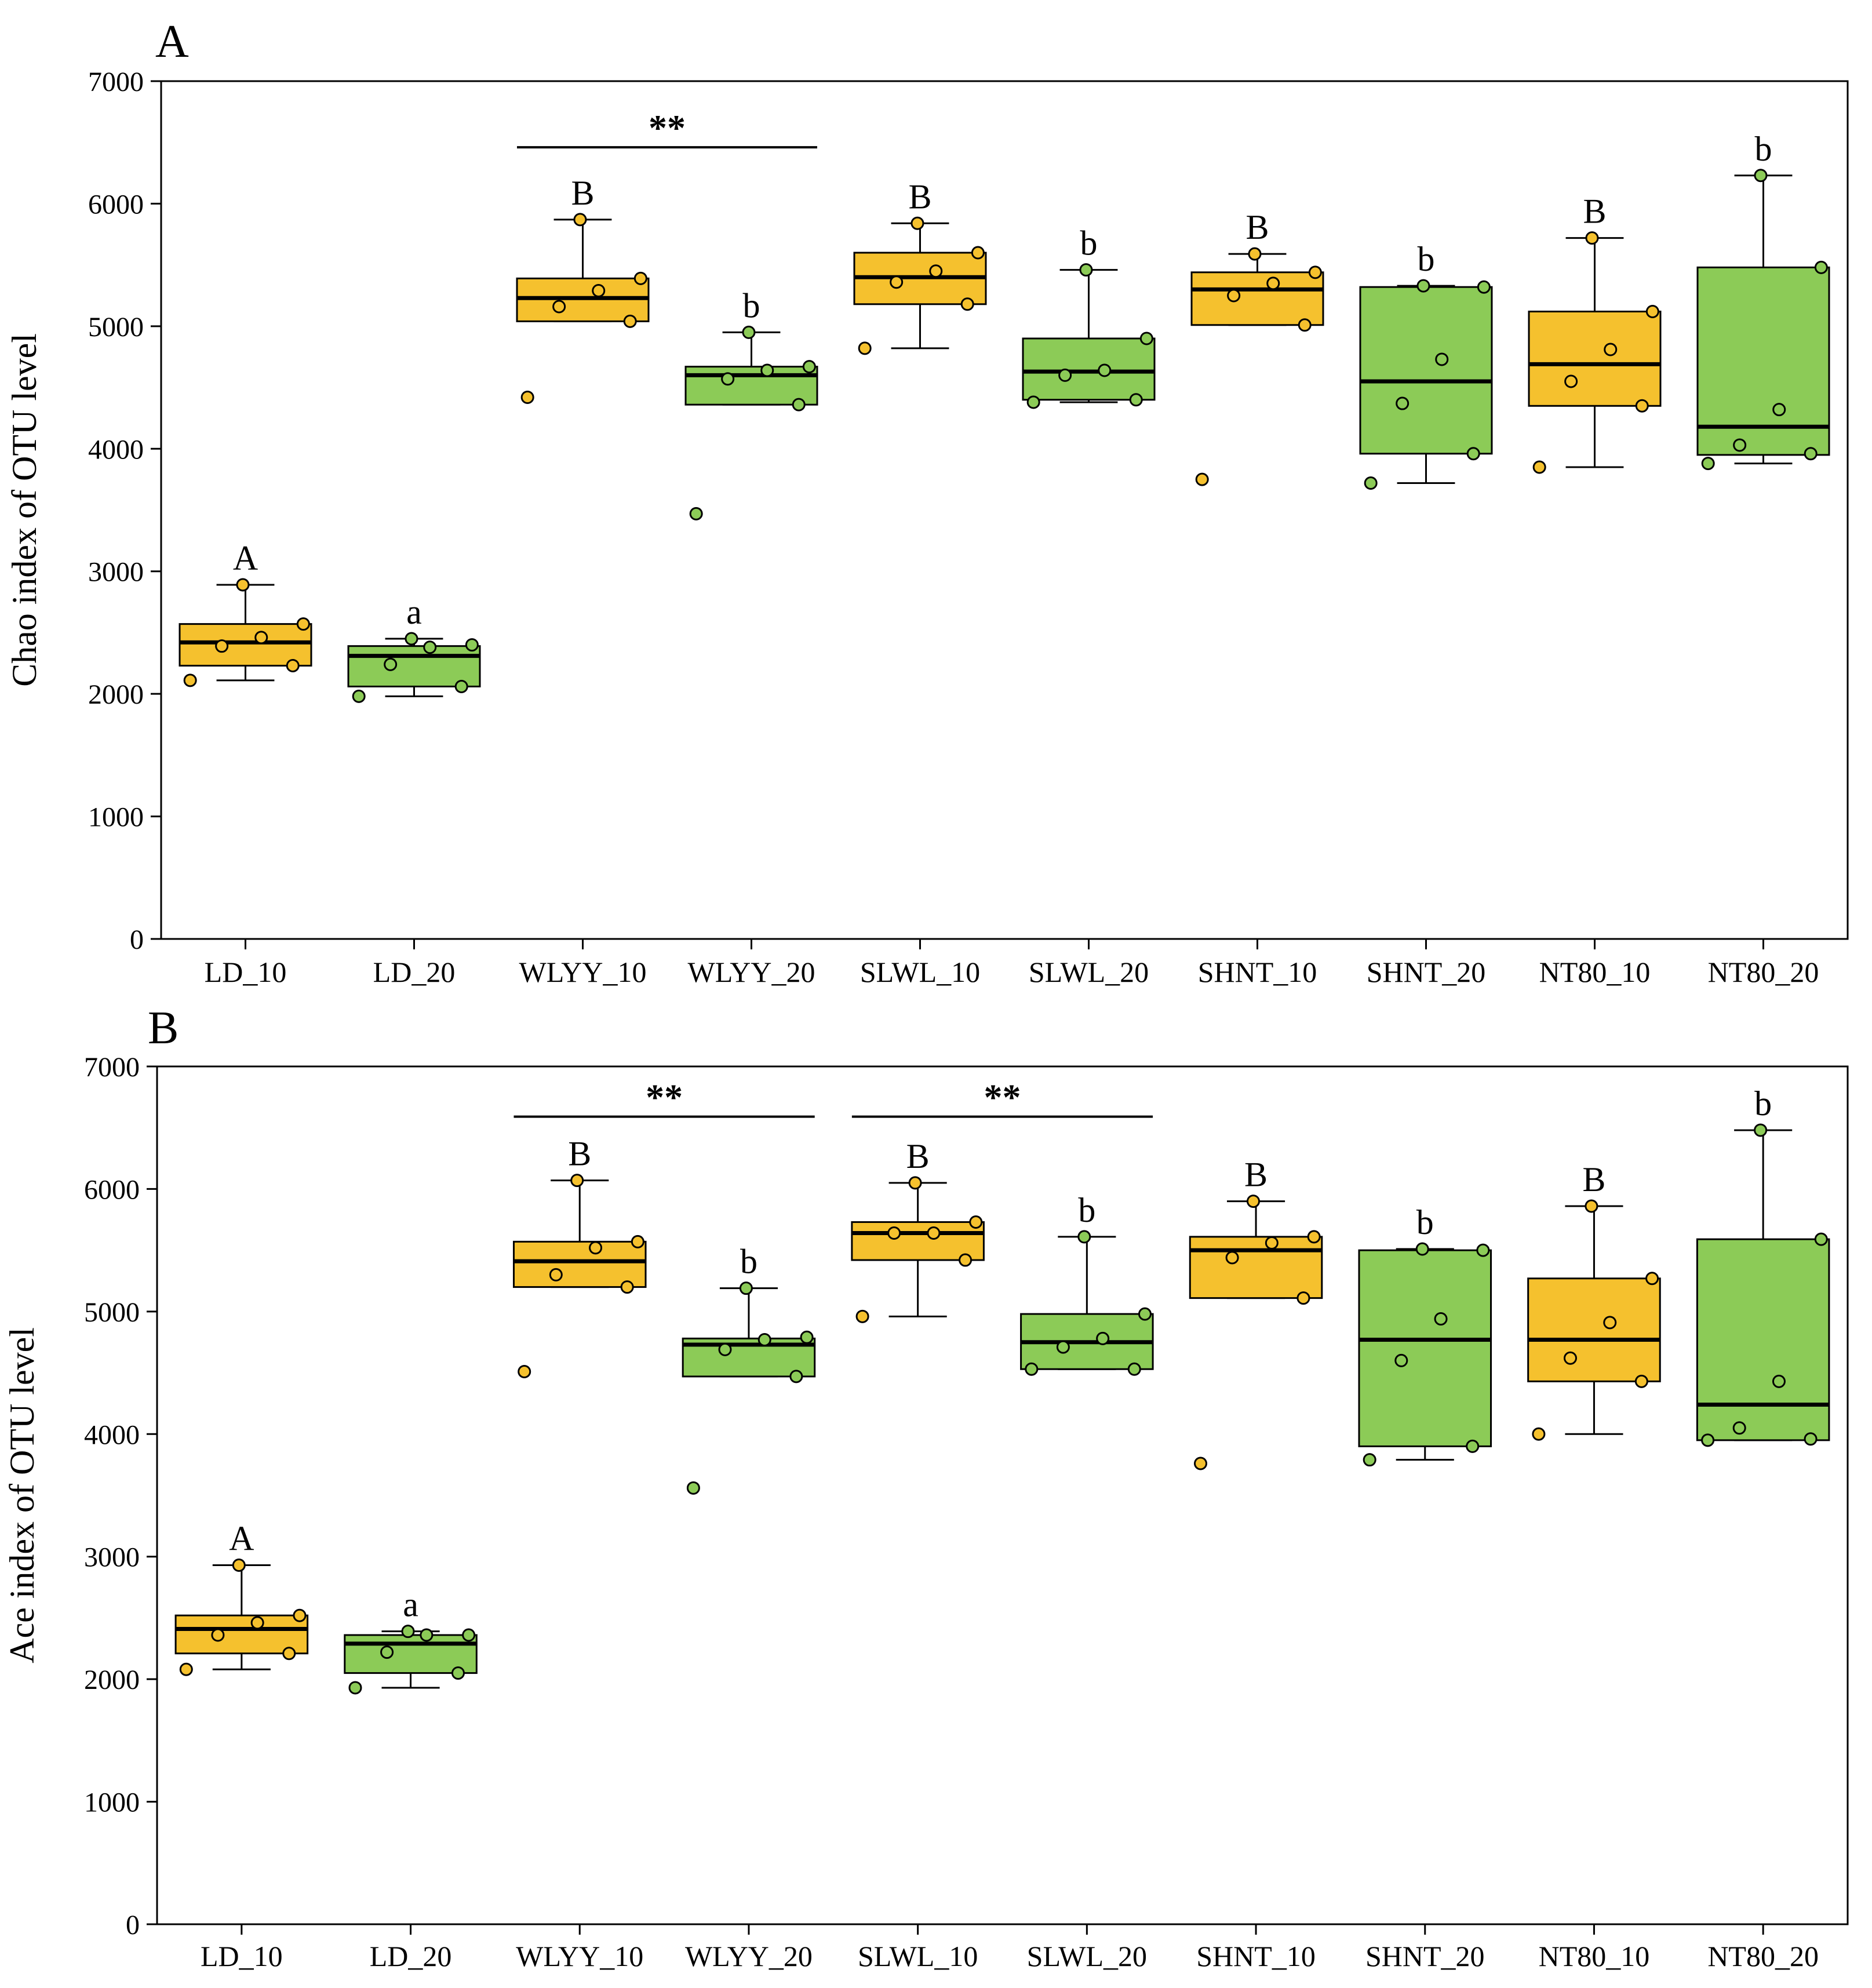 This screenshot has width=1872, height=1988. What do you see at coordinates (22, 1495) in the screenshot?
I see `y-axis-label: Ace index of OTU level` at bounding box center [22, 1495].